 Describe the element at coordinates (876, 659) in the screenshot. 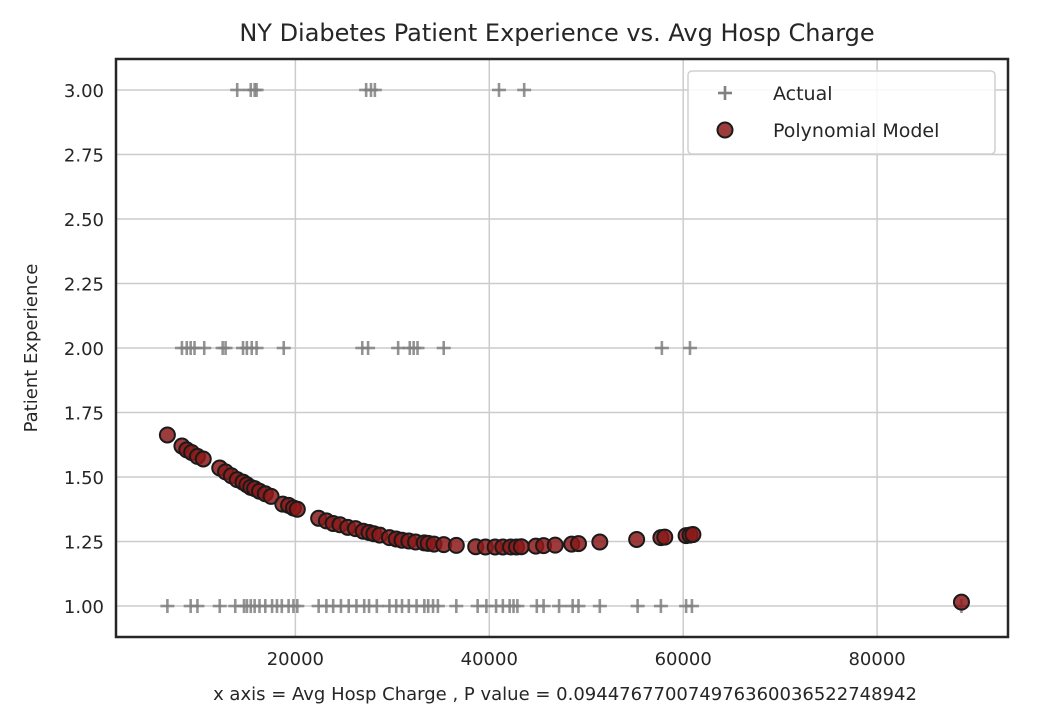

I see `x-tick-label: 80000` at that location.